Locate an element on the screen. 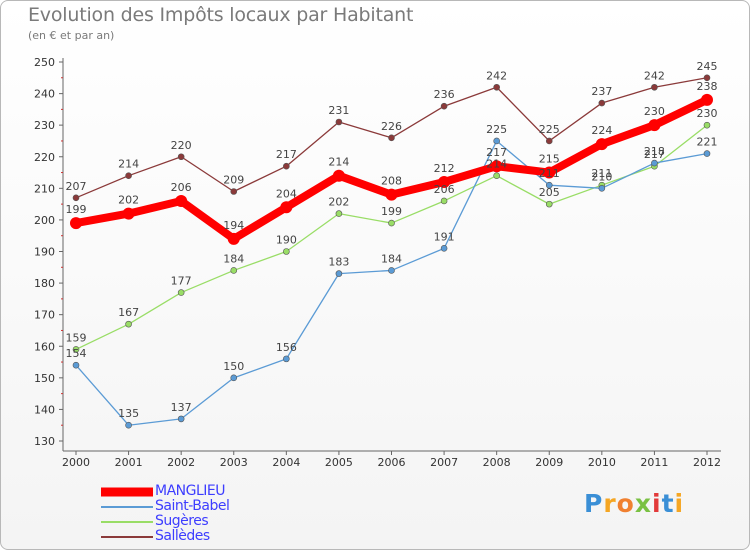 This screenshot has height=550, width=750. logo-letter: x is located at coordinates (643, 503).